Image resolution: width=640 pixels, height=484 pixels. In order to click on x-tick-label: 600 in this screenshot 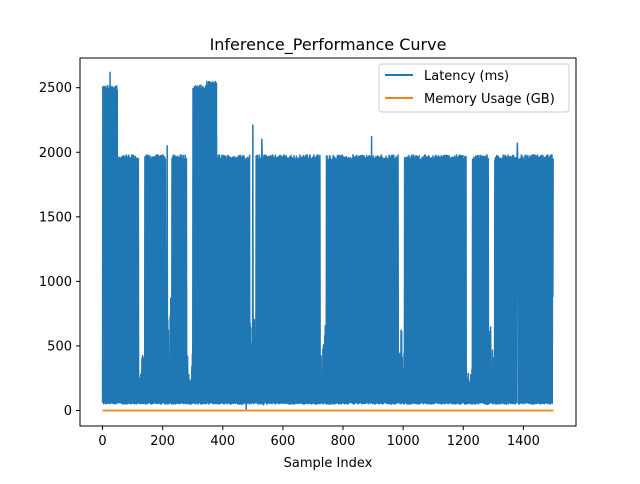, I will do `click(282, 441)`.